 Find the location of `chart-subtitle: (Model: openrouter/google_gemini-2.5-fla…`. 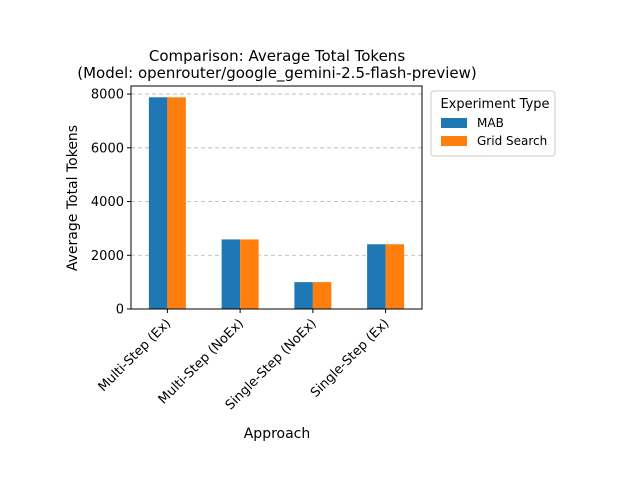

chart-subtitle: (Model: openrouter/google_gemini-2.5-fla… is located at coordinates (277, 73).